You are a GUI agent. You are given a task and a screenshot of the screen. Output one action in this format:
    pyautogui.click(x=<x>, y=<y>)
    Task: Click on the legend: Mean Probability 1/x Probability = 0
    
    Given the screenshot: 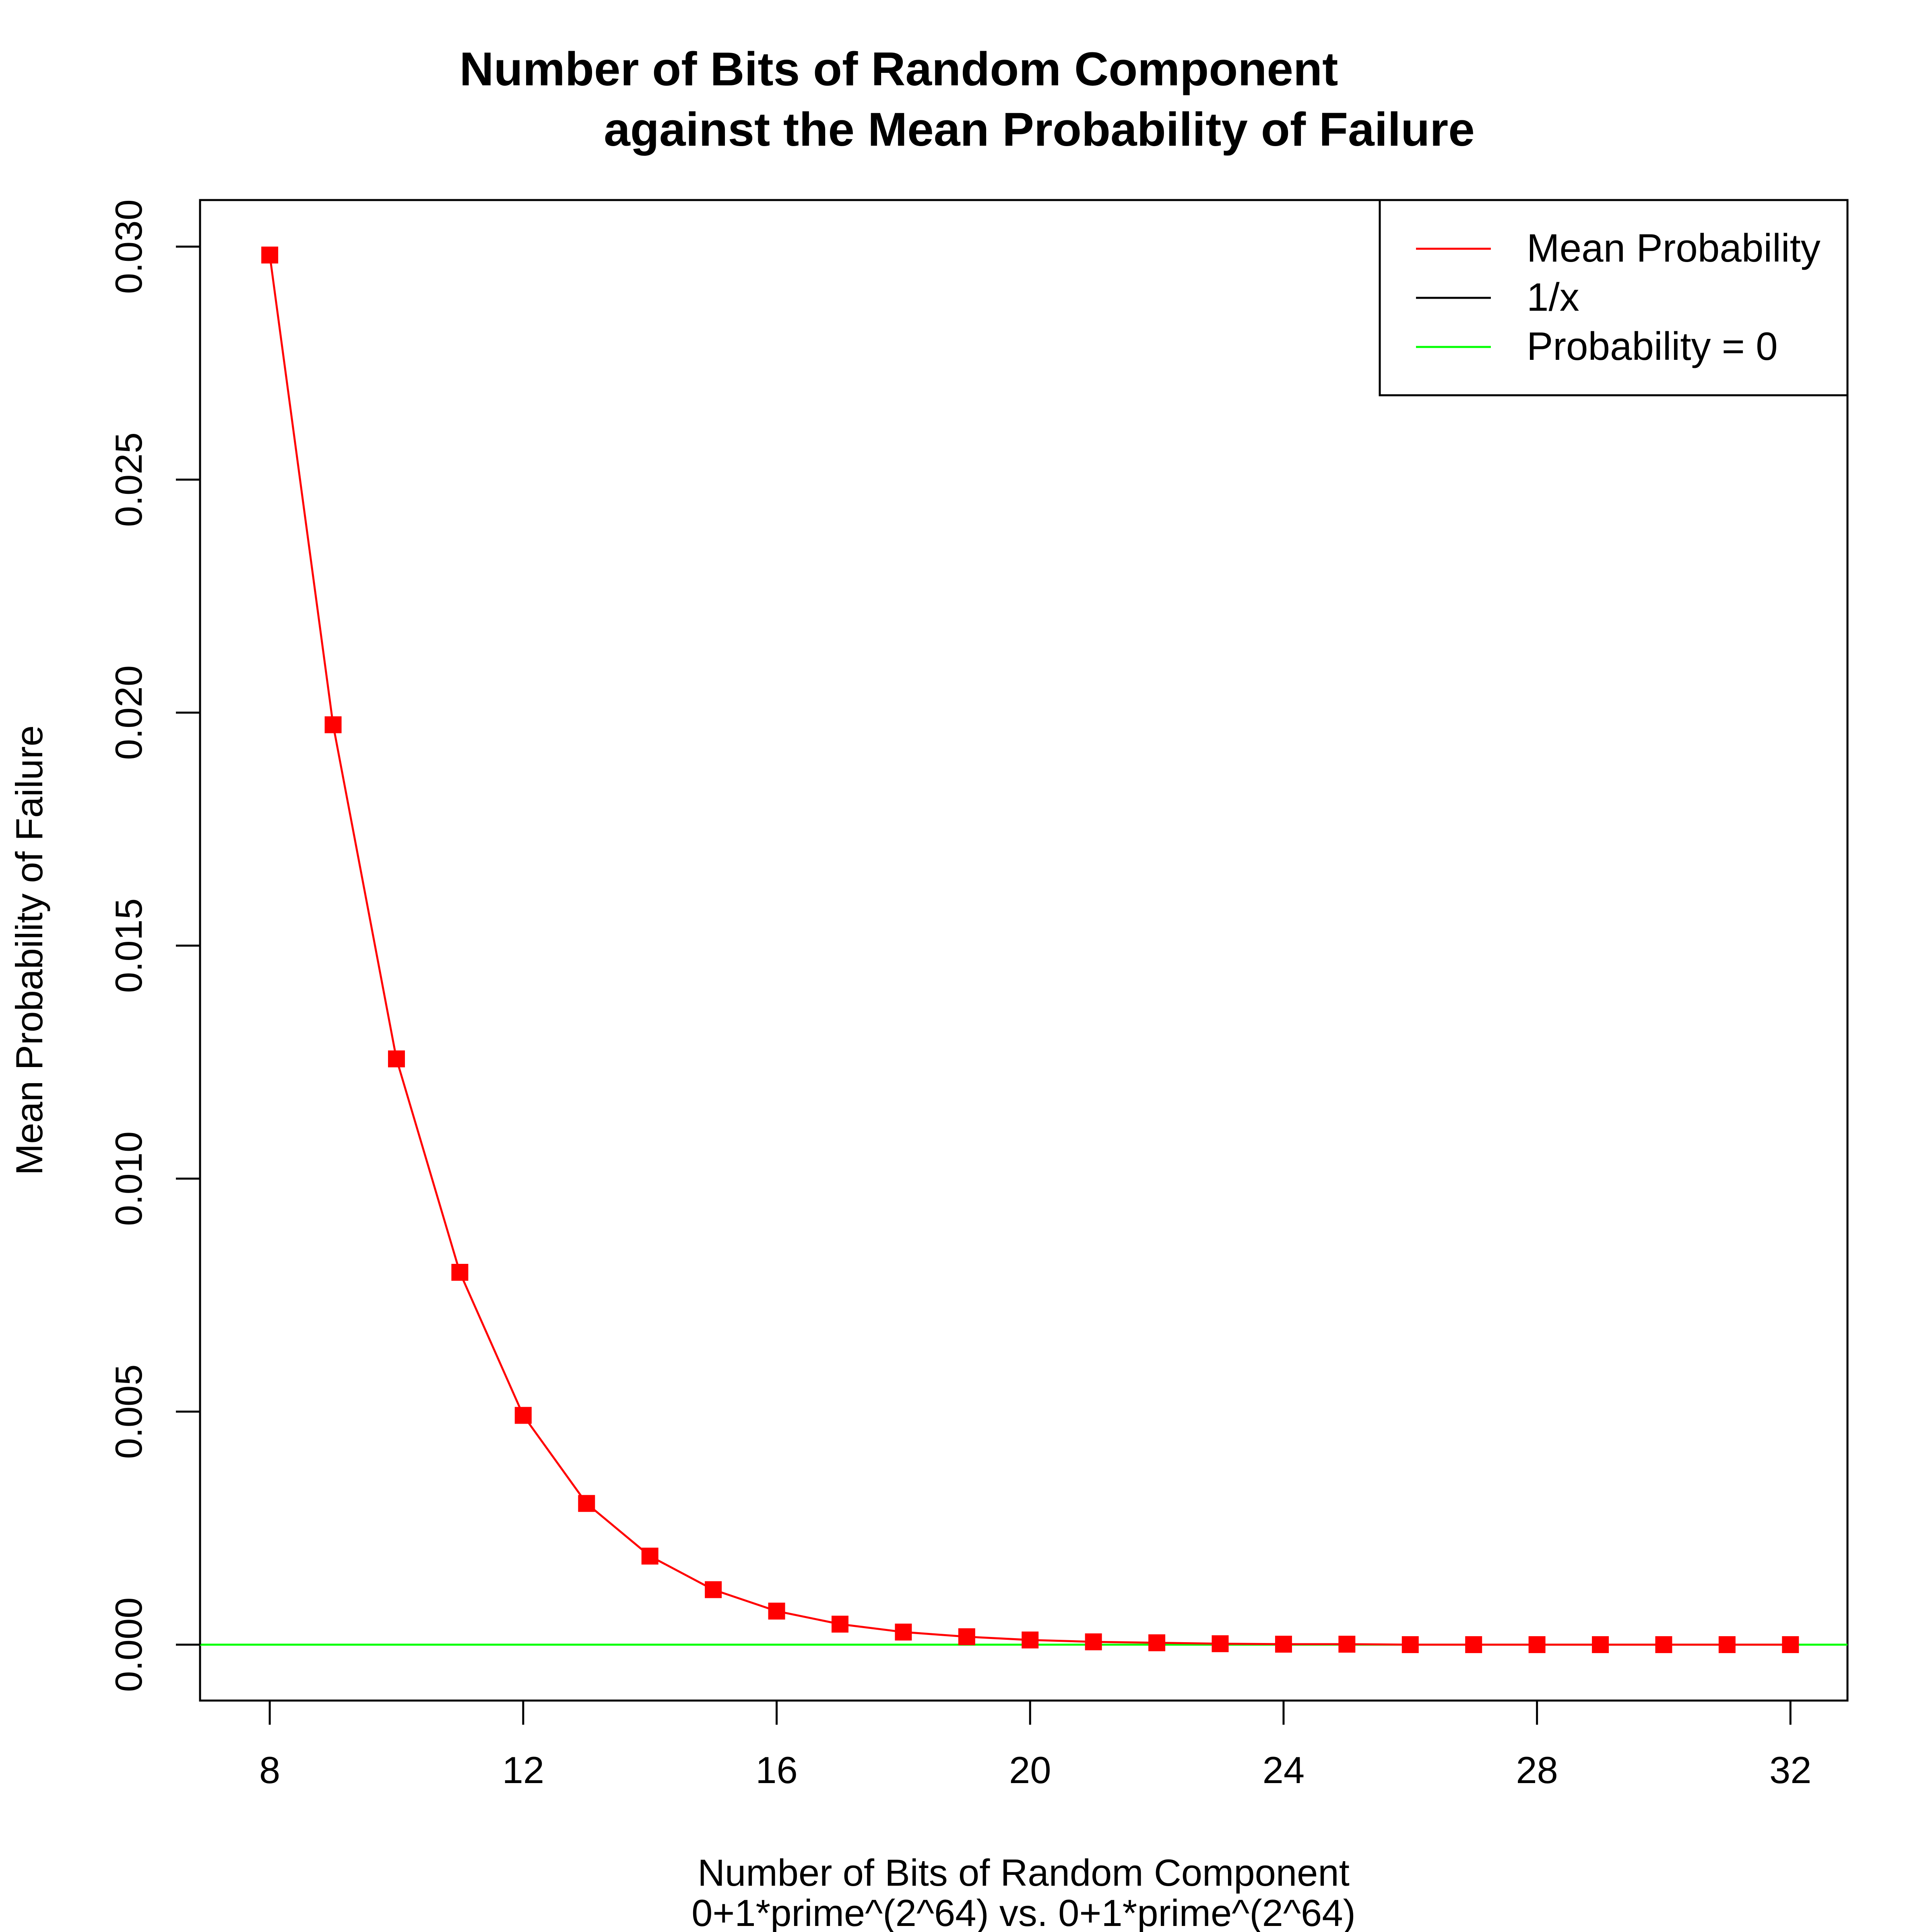 What is the action you would take?
    pyautogui.click(x=1614, y=297)
    